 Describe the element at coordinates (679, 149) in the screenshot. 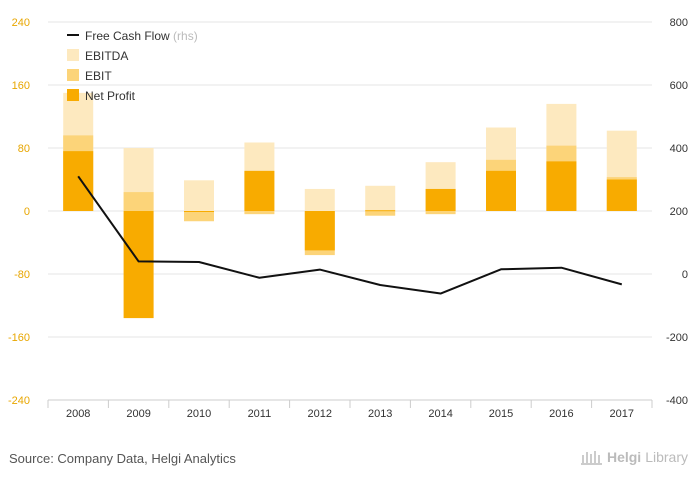

I see `right-tick-label: 400` at that location.